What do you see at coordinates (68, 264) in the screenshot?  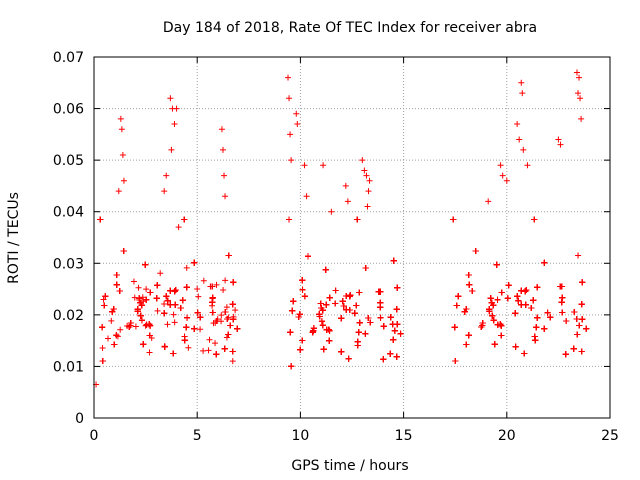 I see `y-tick-label: 0.03` at bounding box center [68, 264].